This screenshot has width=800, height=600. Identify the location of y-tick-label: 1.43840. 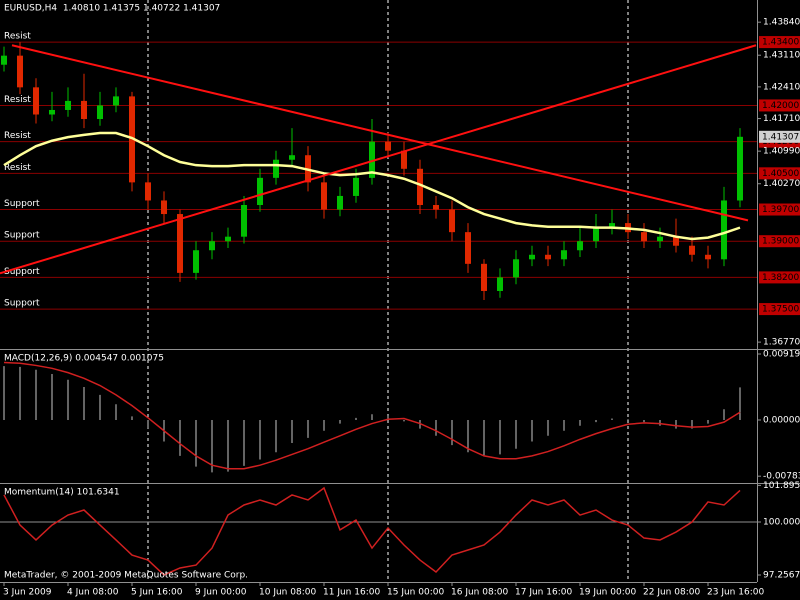
(781, 23).